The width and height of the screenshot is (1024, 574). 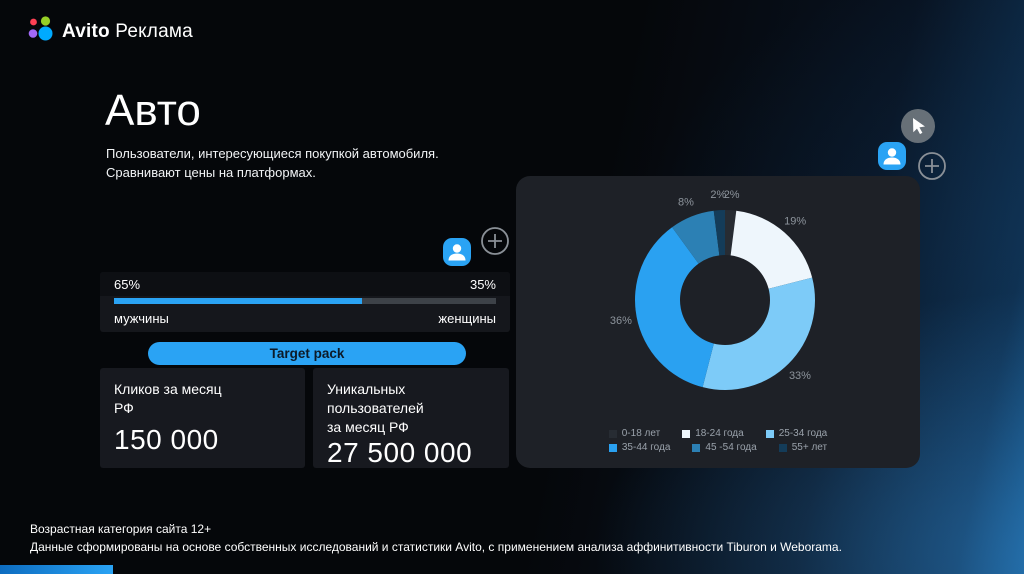 I want to click on description-line-2: Сравнивают цены на платформах., so click(x=211, y=172).